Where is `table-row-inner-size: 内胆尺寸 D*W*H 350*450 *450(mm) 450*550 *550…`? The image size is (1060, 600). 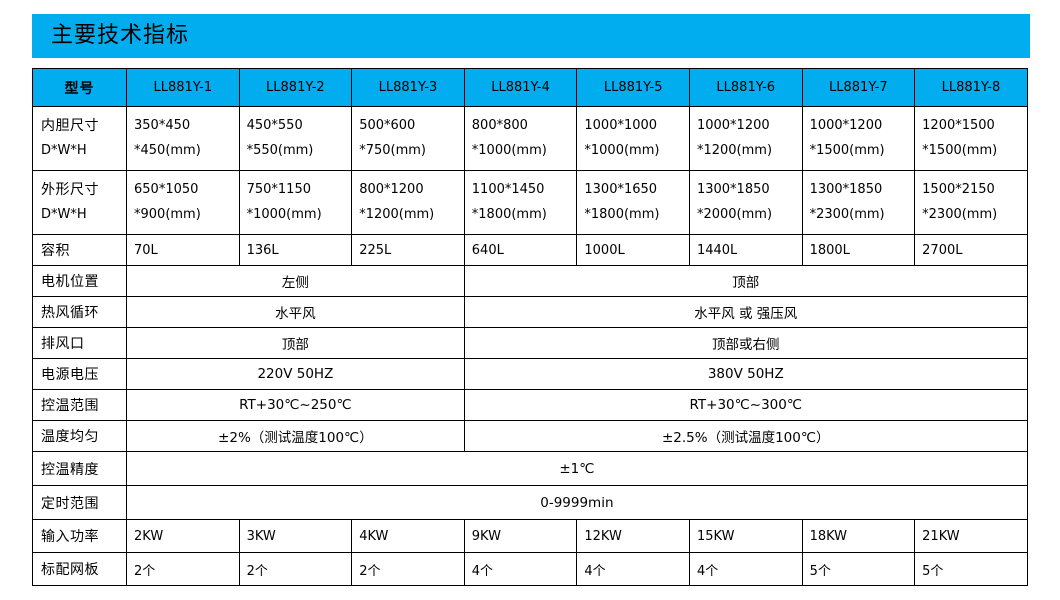
table-row-inner-size: 内胆尺寸 D*W*H 350*450 *450(mm) 450*550 *550… is located at coordinates (530, 138).